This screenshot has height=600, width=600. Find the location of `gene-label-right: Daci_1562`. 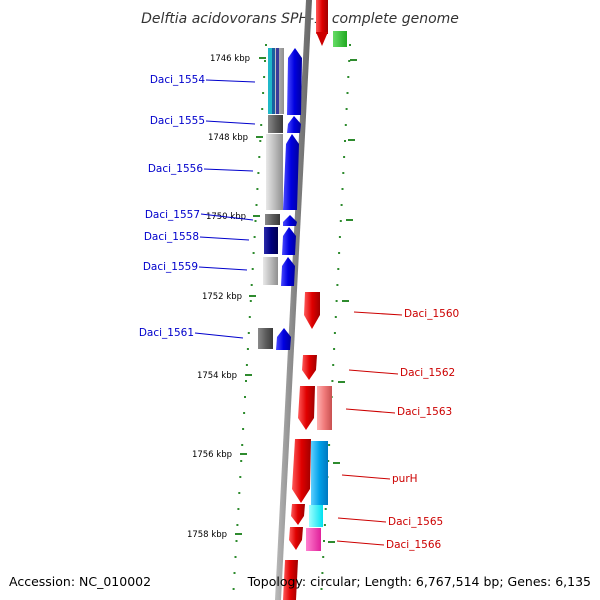

gene-label-right: Daci_1562 is located at coordinates (427, 373).